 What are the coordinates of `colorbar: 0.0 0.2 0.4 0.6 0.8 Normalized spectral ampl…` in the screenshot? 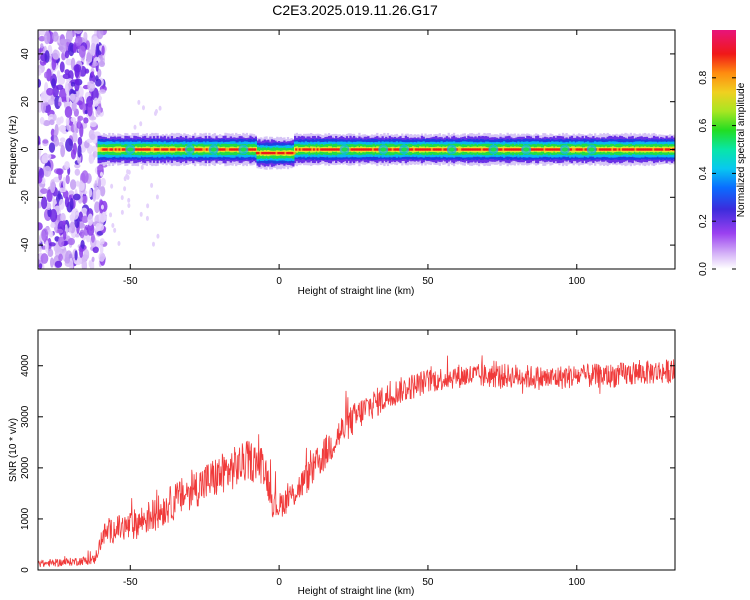 It's located at (722, 153).